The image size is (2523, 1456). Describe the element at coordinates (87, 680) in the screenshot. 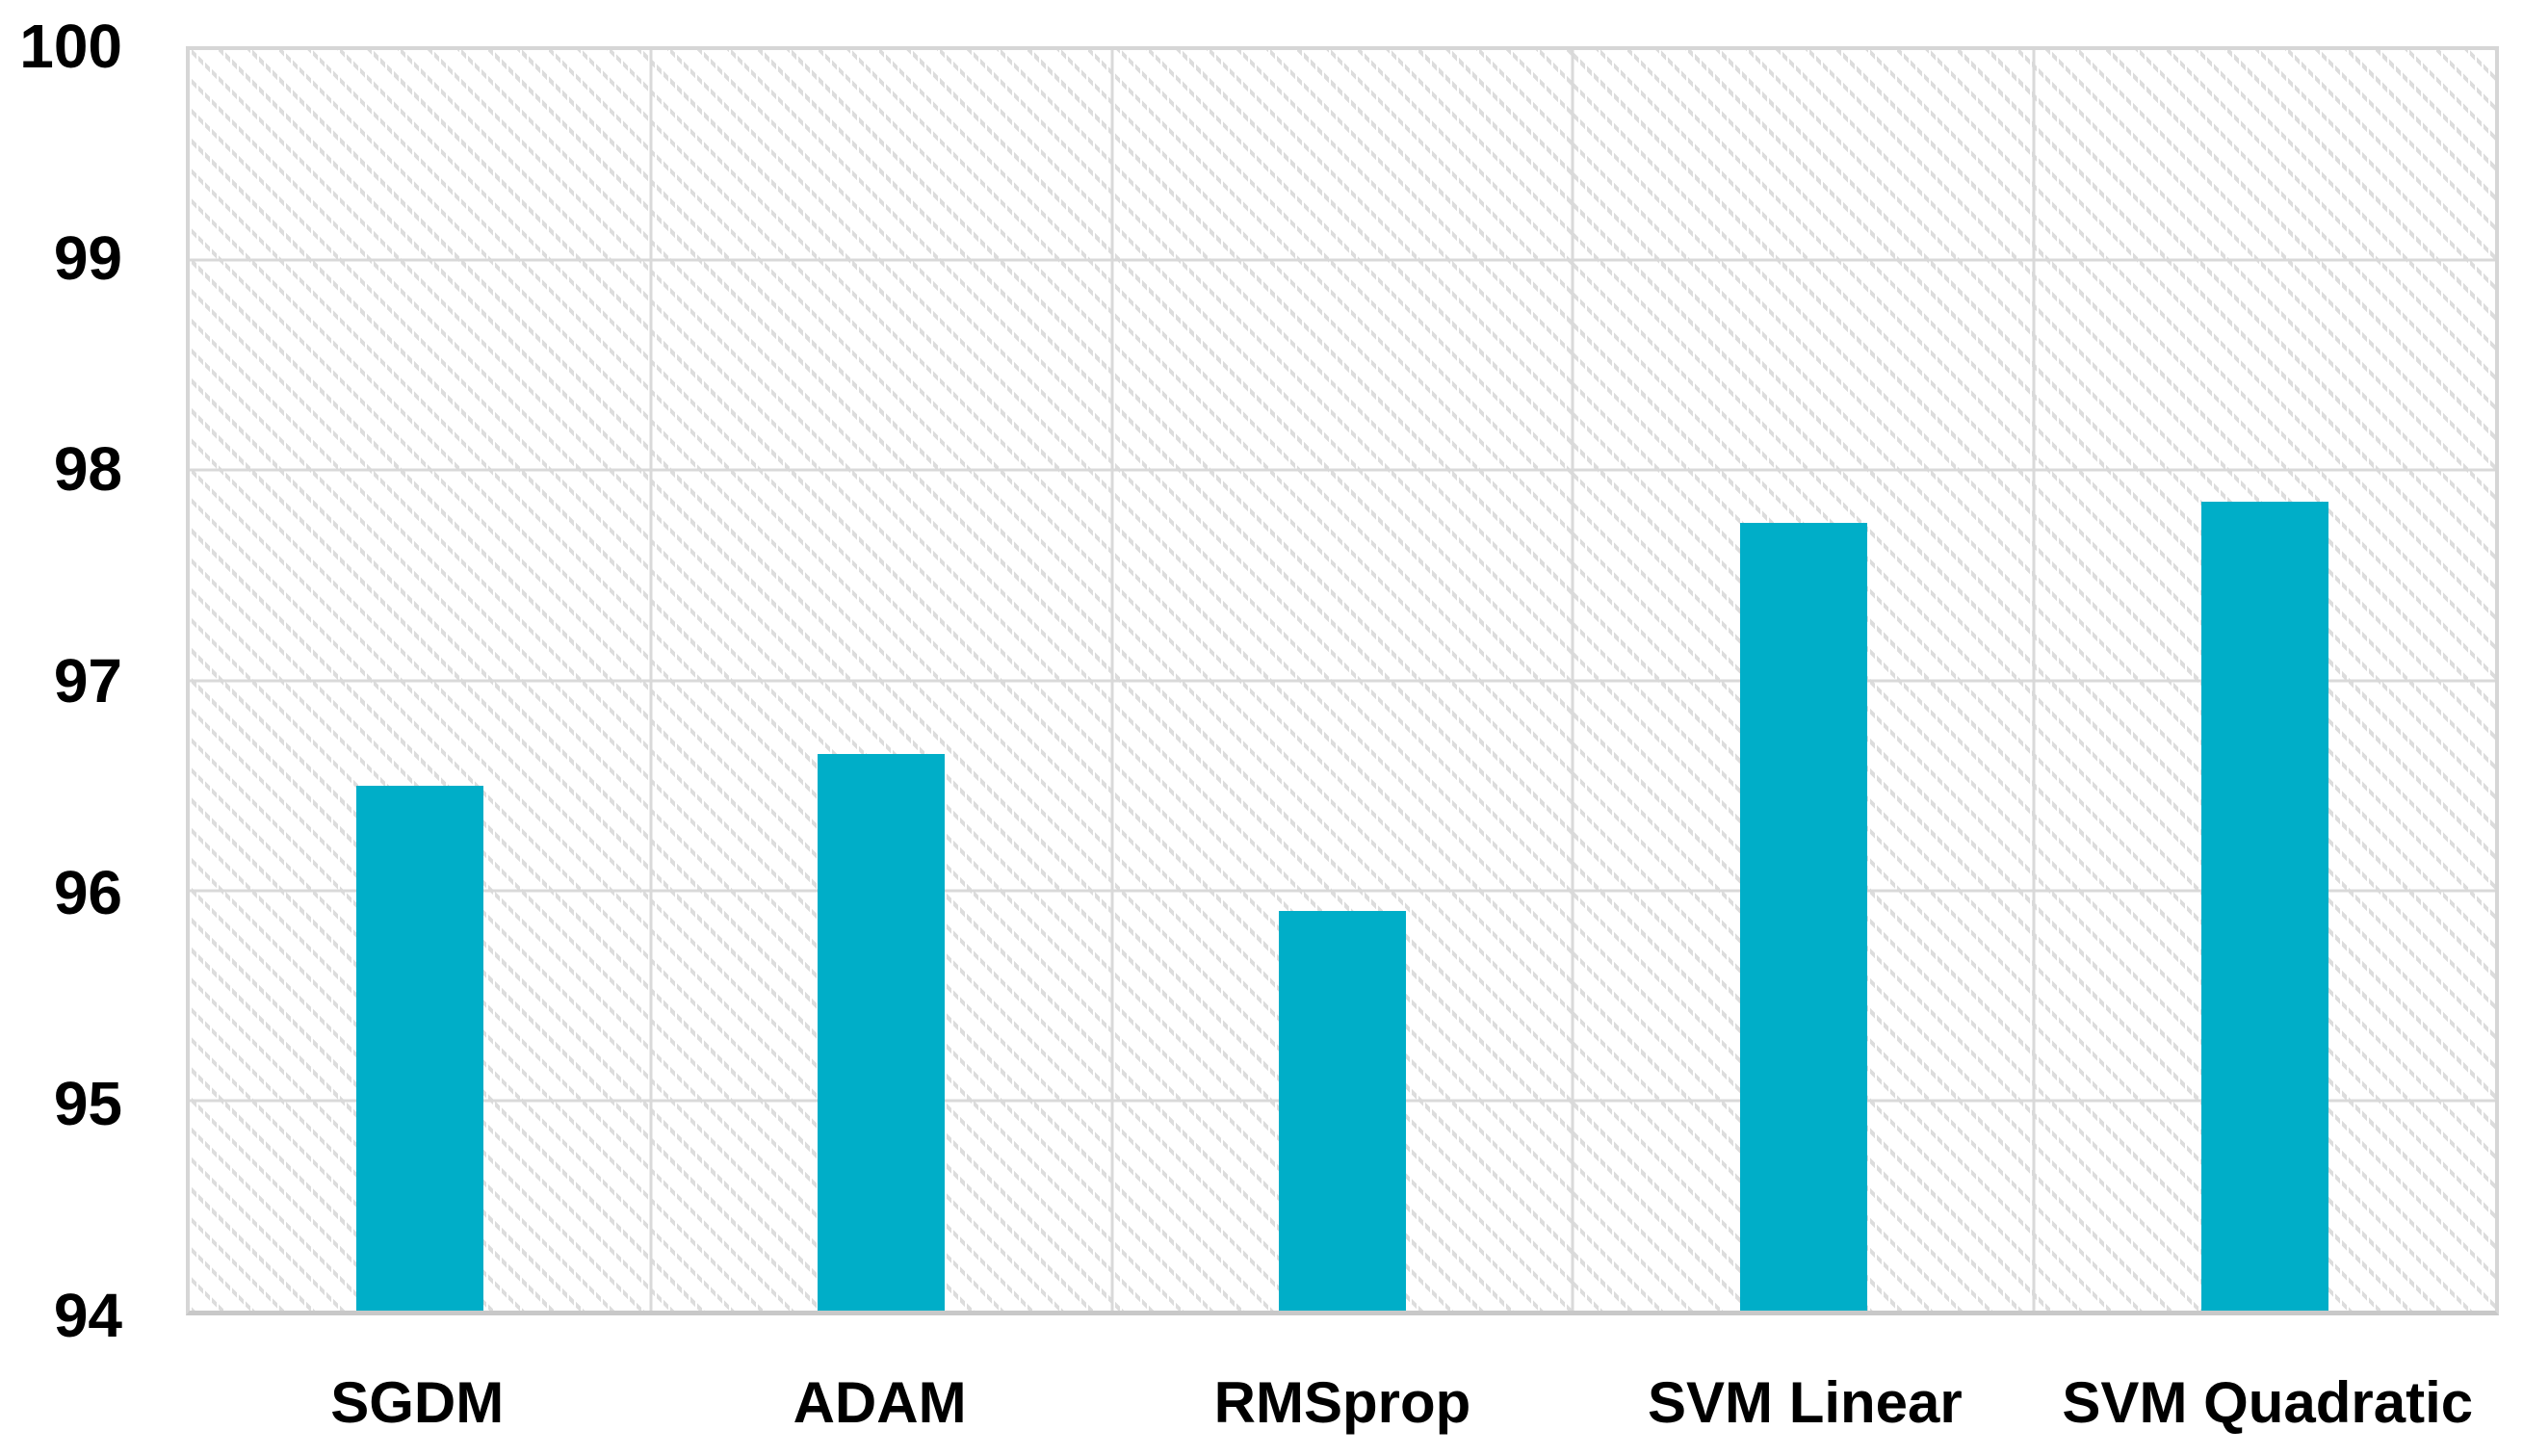

I see `y-tick-label: 97` at that location.